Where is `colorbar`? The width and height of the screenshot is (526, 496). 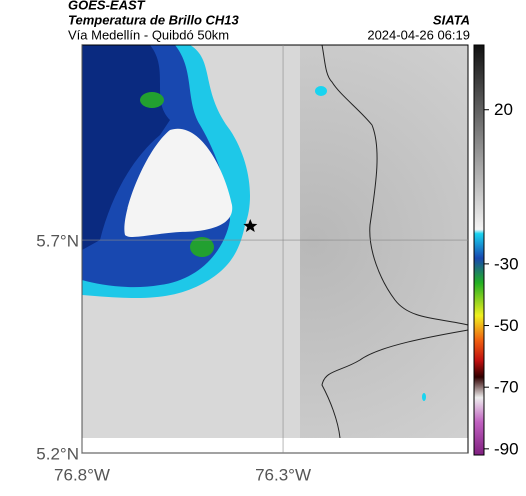 colorbar is located at coordinates (479, 250).